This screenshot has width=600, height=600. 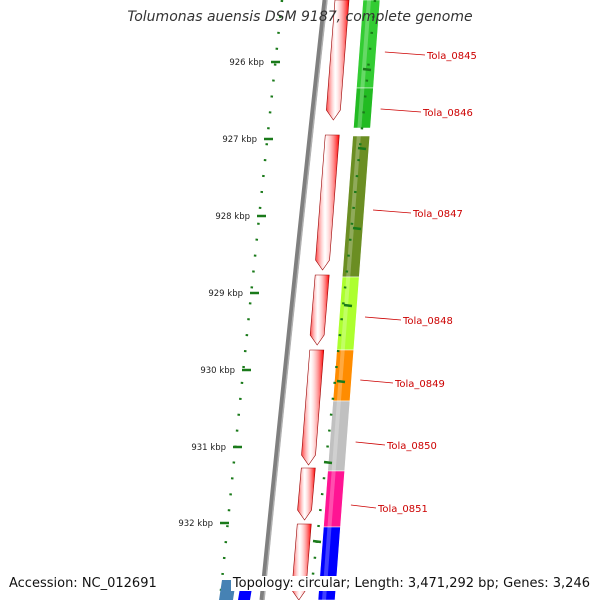 What do you see at coordinates (232, 217) in the screenshot?
I see `ruler-tick-label: 928 kbp` at bounding box center [232, 217].